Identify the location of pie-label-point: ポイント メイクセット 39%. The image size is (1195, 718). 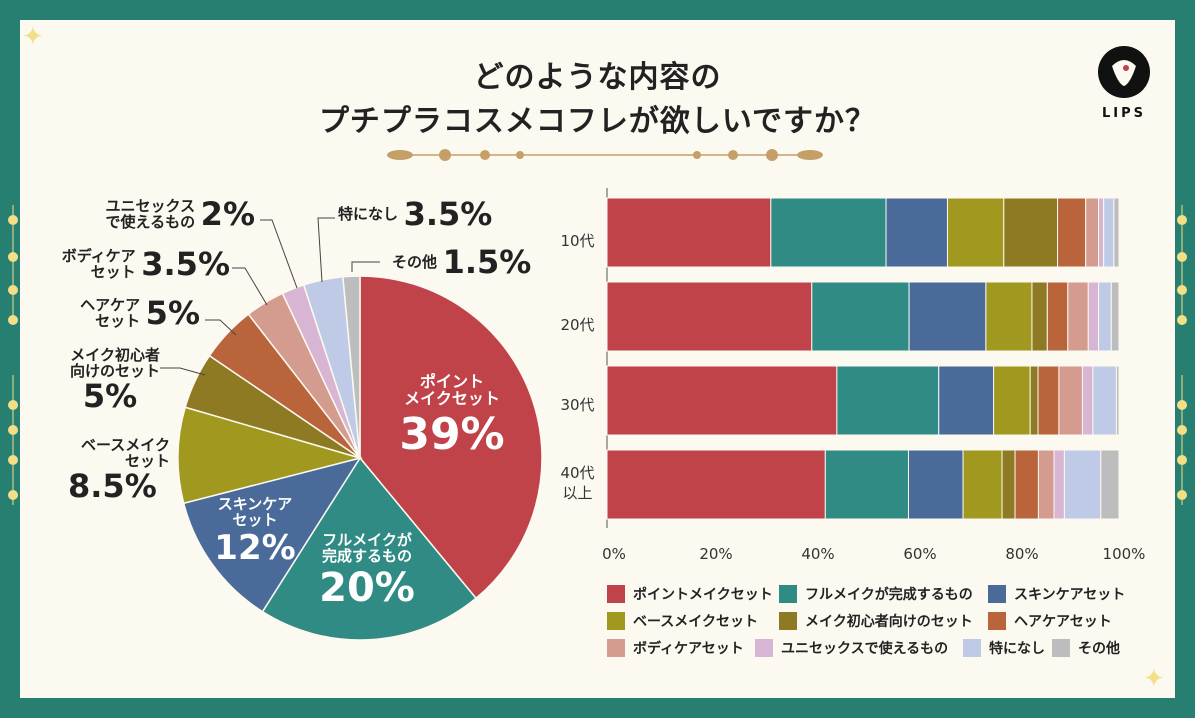
(452, 416).